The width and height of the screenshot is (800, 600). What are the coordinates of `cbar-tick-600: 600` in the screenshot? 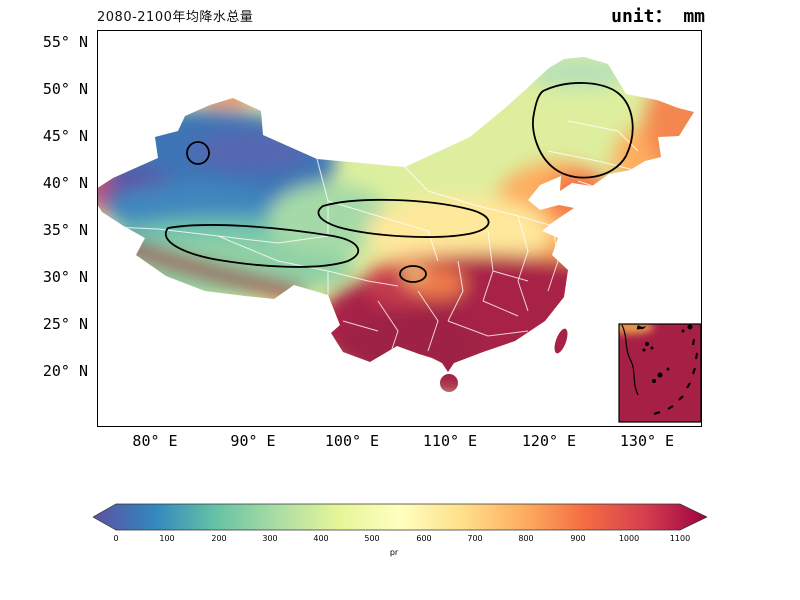 It's located at (424, 538).